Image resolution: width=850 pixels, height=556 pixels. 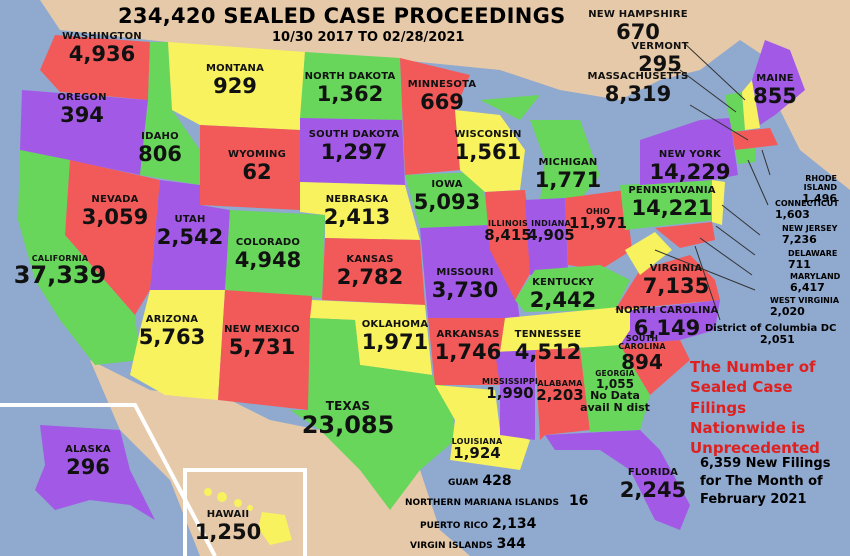 I want to click on label-alaska: ALASKA 296, so click(x=88, y=461).